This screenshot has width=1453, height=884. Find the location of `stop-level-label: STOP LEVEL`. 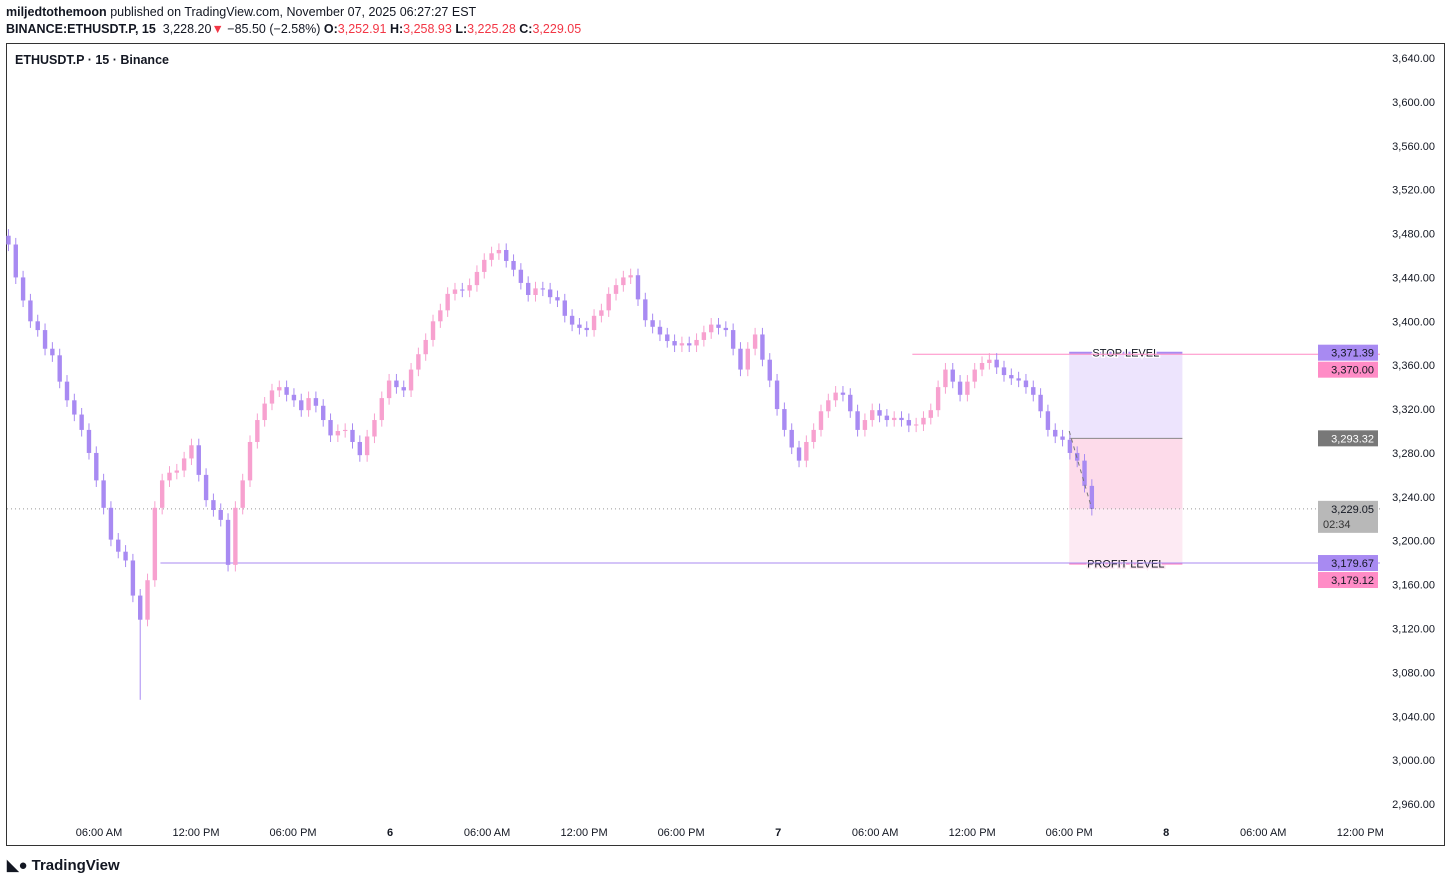

stop-level-label: STOP LEVEL is located at coordinates (1125, 354).